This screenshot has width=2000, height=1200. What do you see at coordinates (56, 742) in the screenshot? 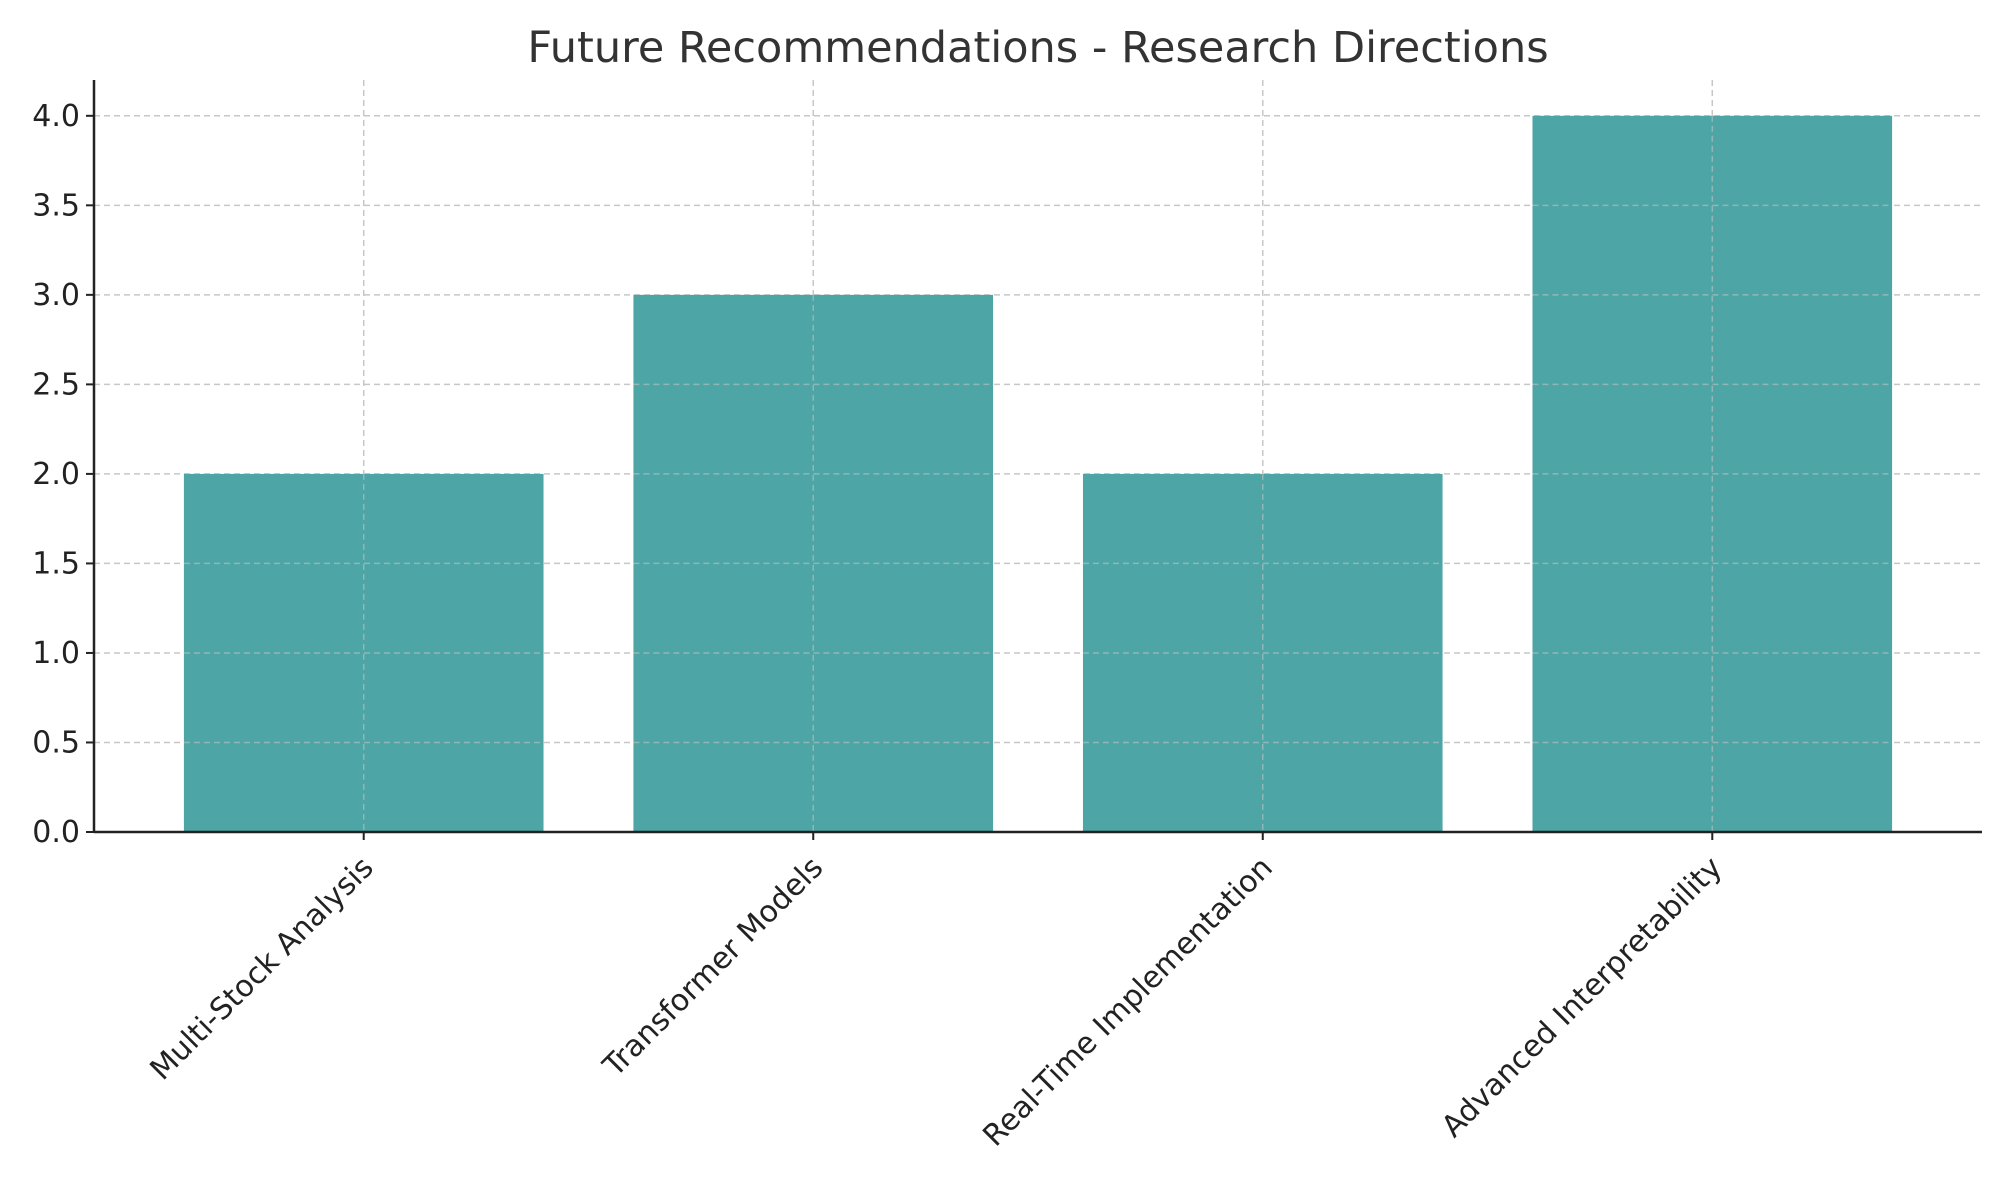
I see `y-tick-label: 0.5` at bounding box center [56, 742].